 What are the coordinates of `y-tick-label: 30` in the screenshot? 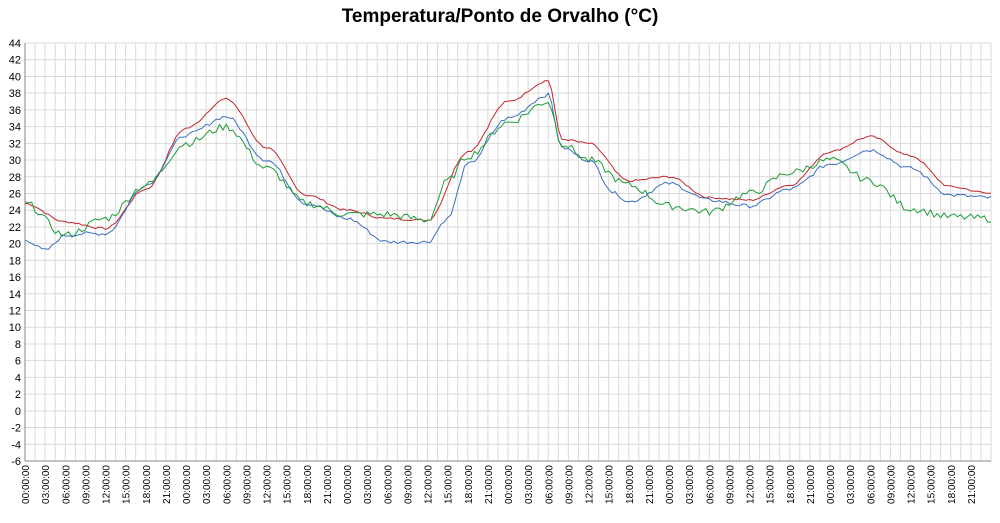 It's located at (15, 161).